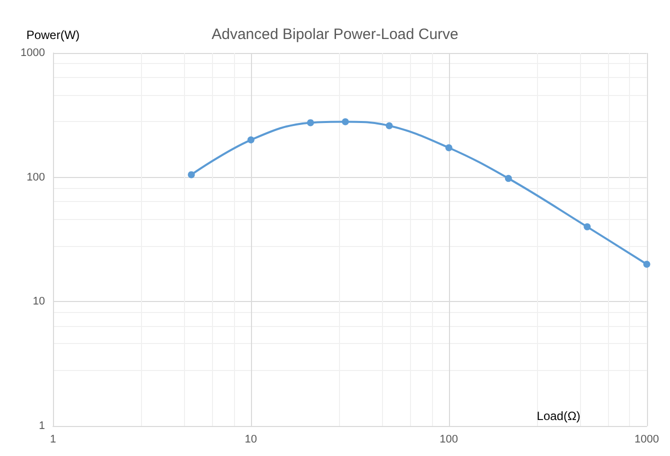 This screenshot has height=456, width=670. Describe the element at coordinates (41, 426) in the screenshot. I see `y-tick-label: 1` at that location.